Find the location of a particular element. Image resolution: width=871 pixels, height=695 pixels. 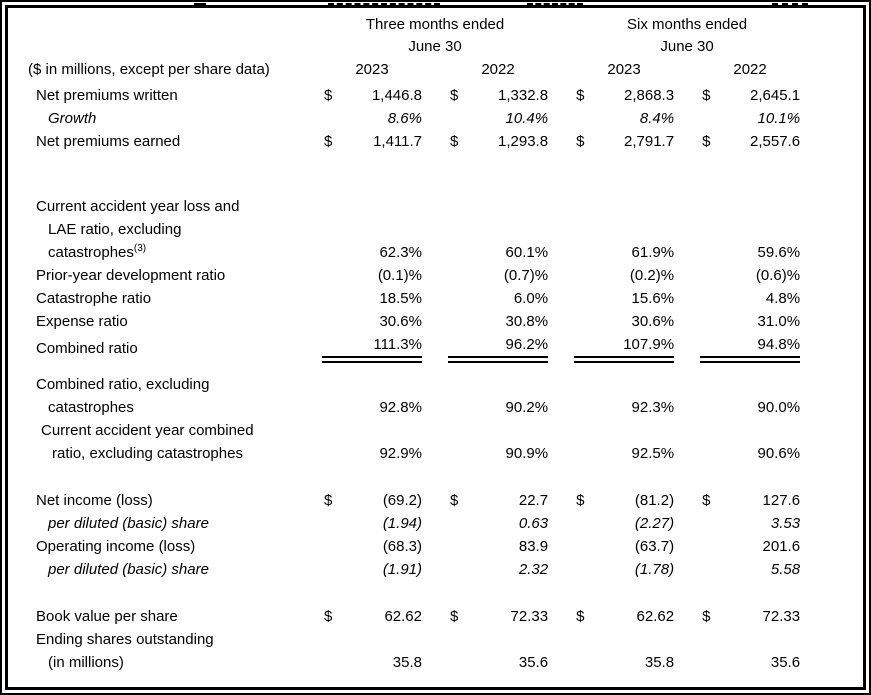

cell-value: 59.6% is located at coordinates (779, 252).